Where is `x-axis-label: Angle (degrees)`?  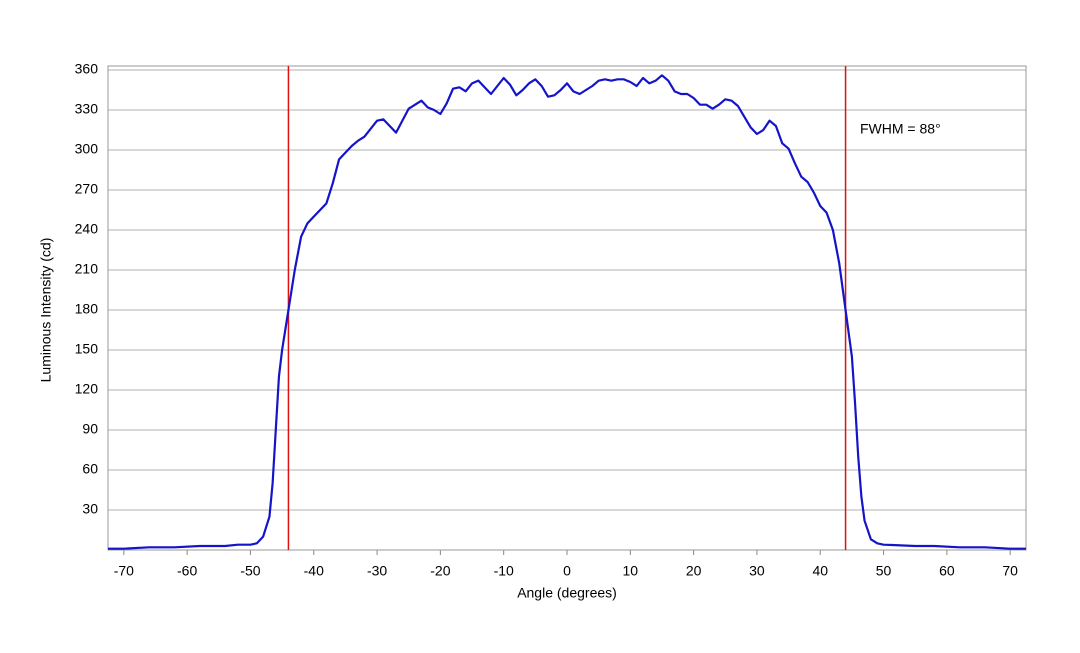
x-axis-label: Angle (degrees) is located at coordinates (567, 593).